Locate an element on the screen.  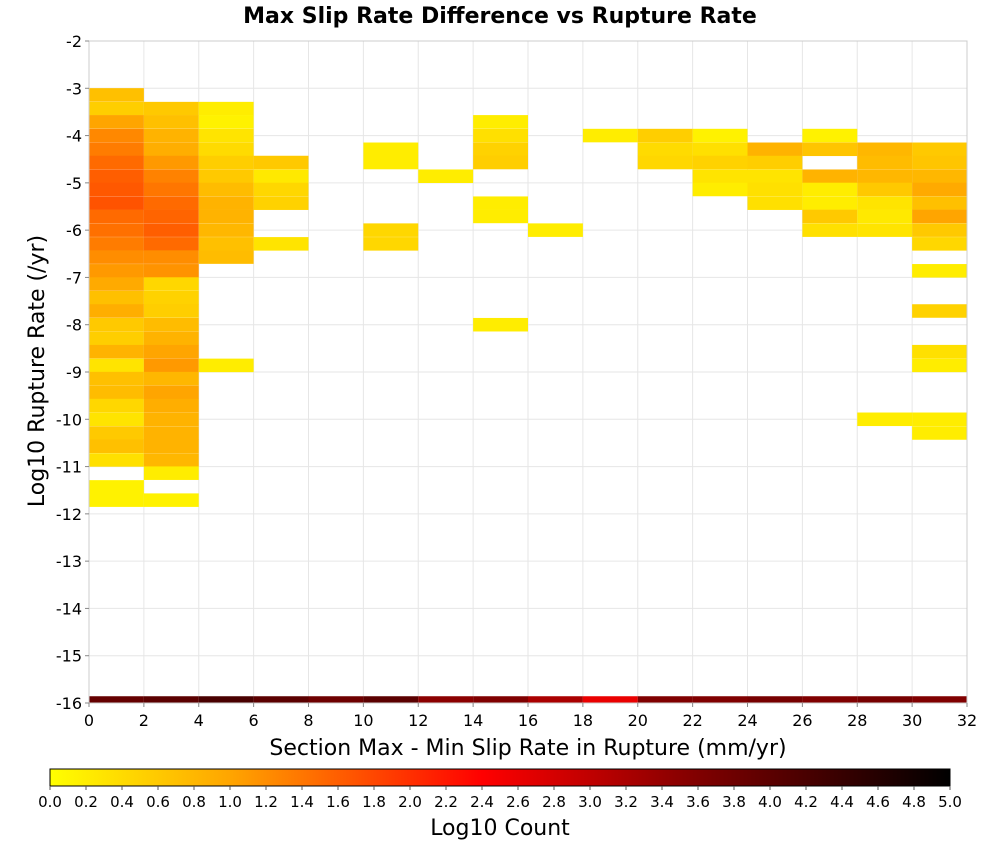
x-tick-label-10: 20 is located at coordinates (638, 720).